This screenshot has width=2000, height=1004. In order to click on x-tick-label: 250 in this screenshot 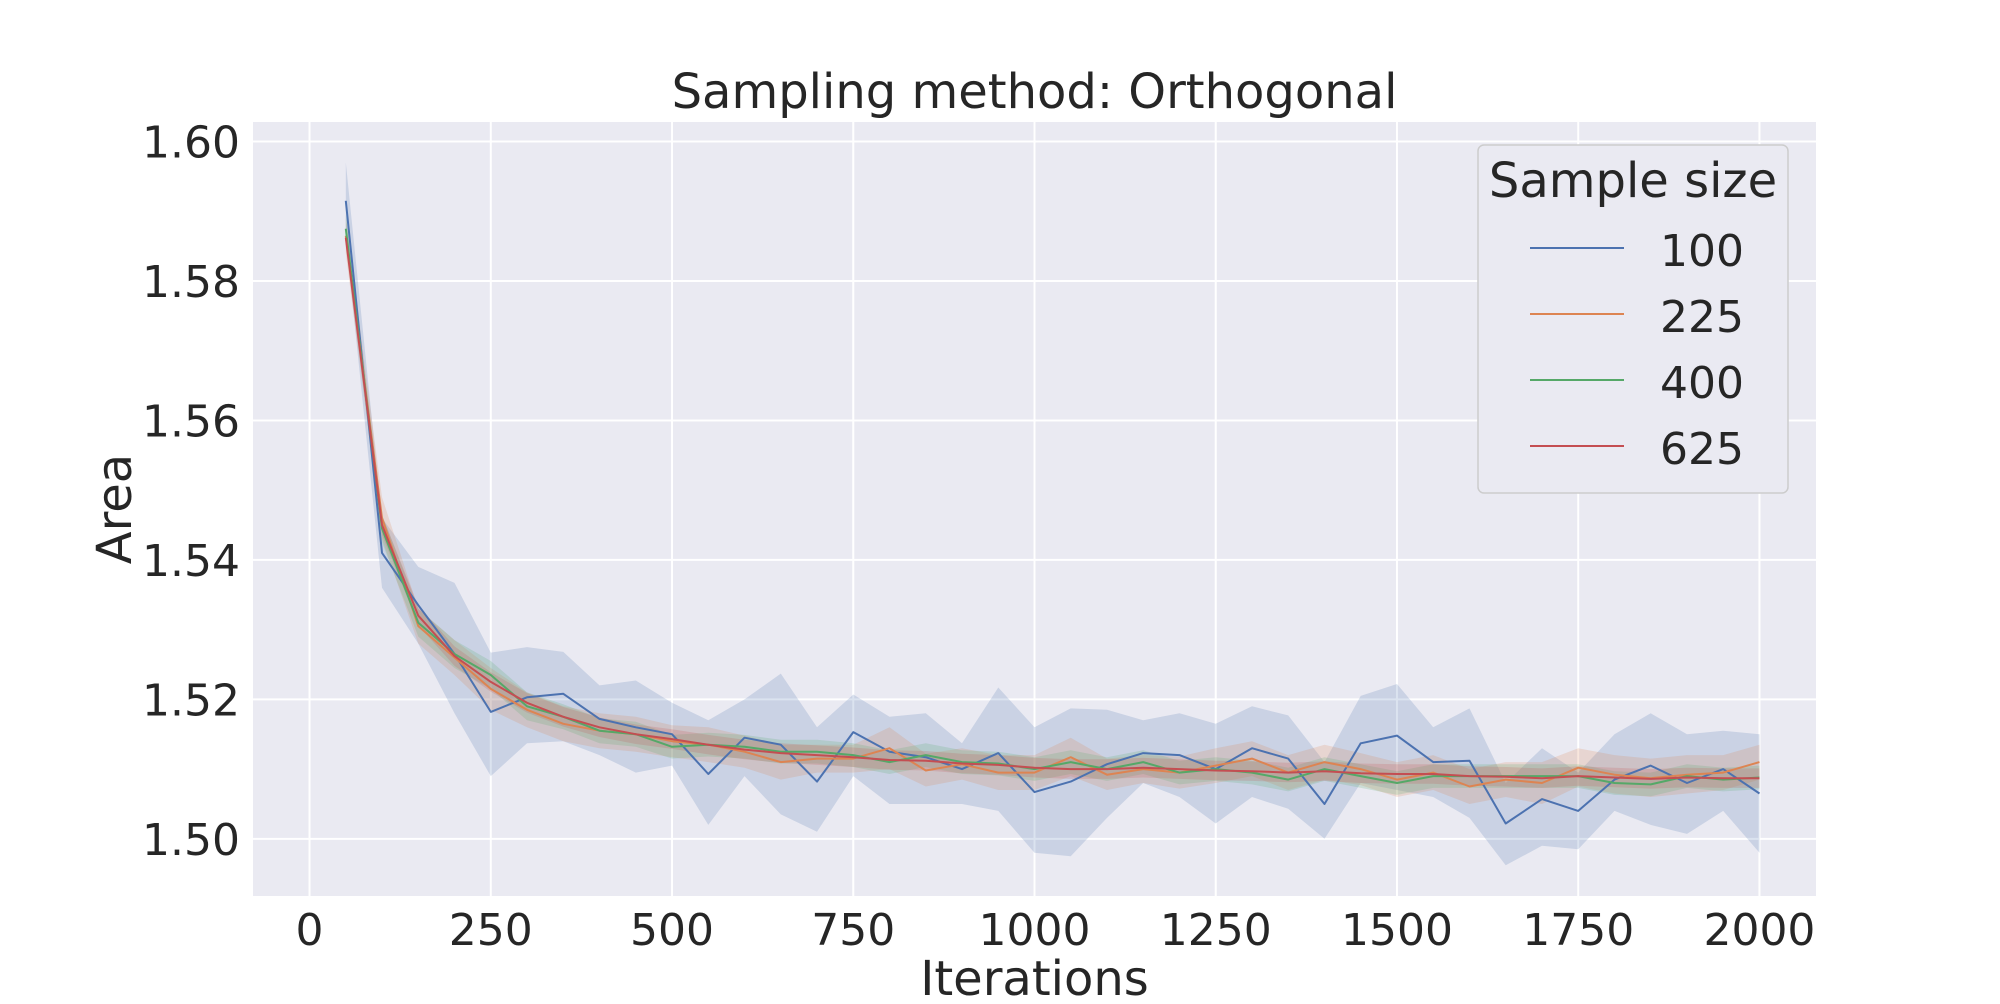, I will do `click(491, 930)`.